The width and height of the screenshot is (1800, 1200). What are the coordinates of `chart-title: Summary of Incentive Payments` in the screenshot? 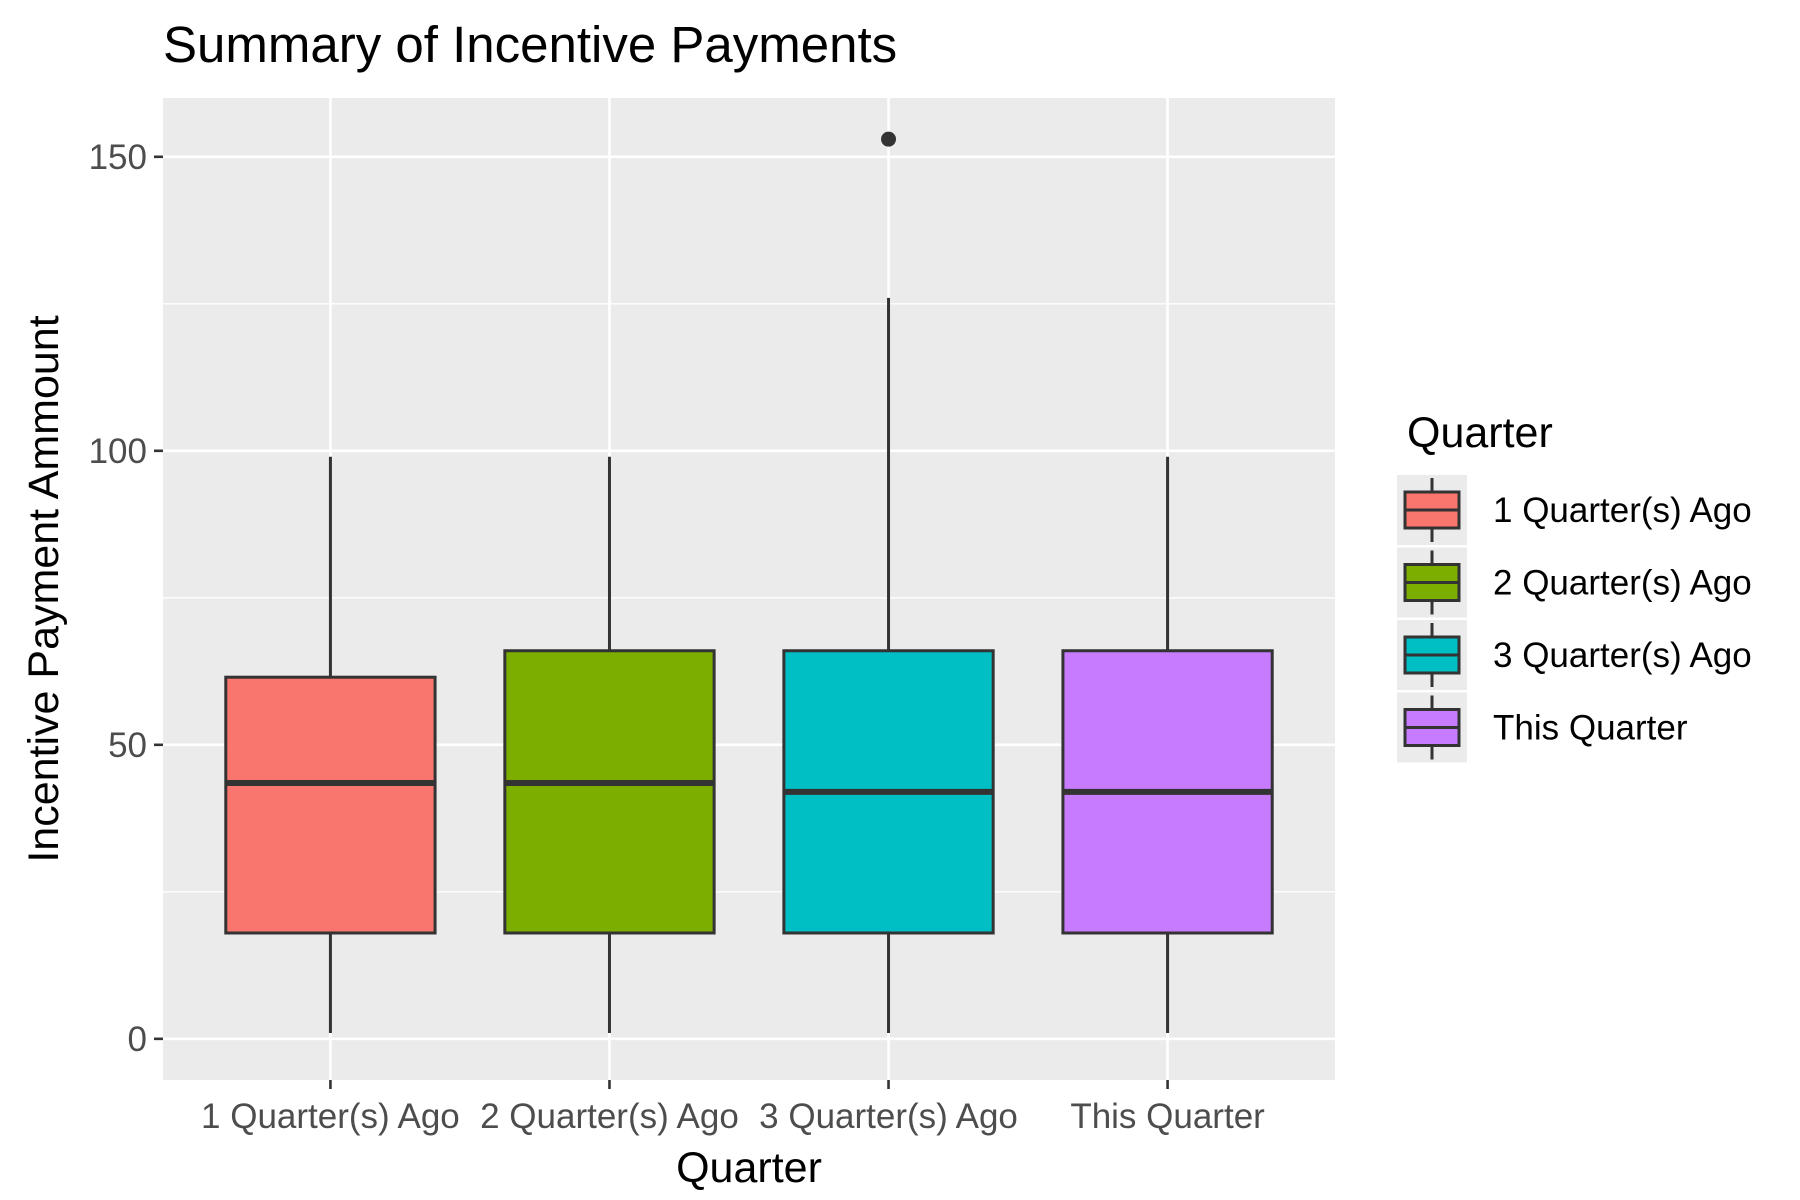 It's located at (530, 44).